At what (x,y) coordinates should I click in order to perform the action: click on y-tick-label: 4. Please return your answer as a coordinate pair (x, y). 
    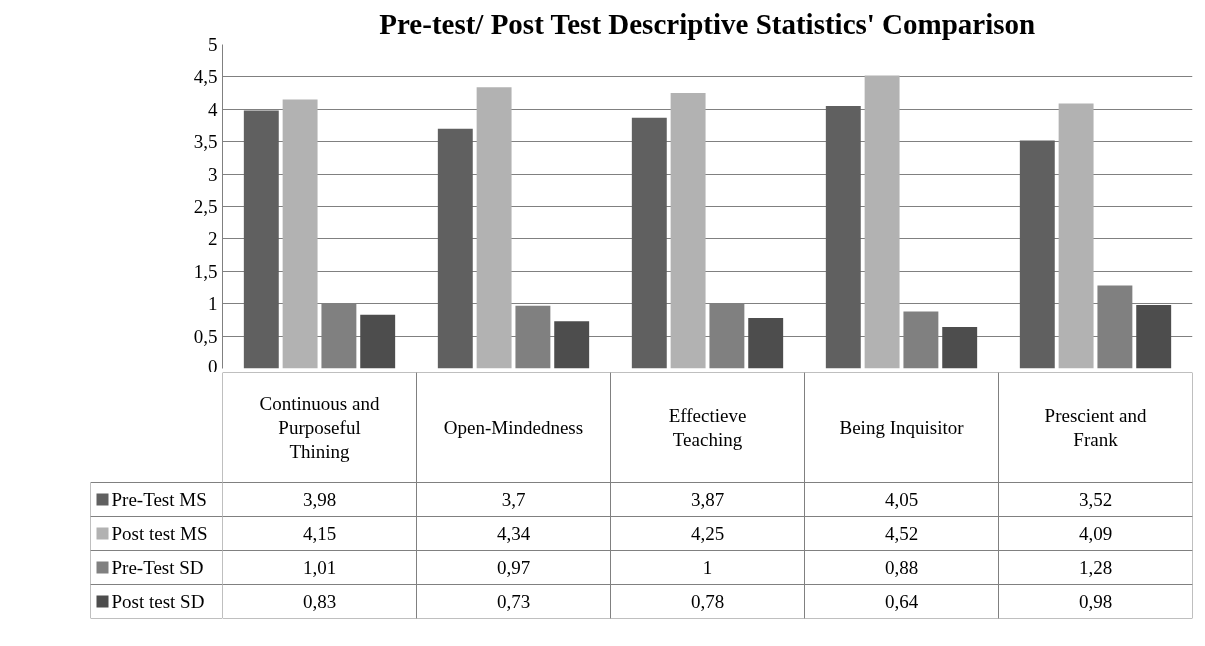
    Looking at the image, I should click on (213, 109).